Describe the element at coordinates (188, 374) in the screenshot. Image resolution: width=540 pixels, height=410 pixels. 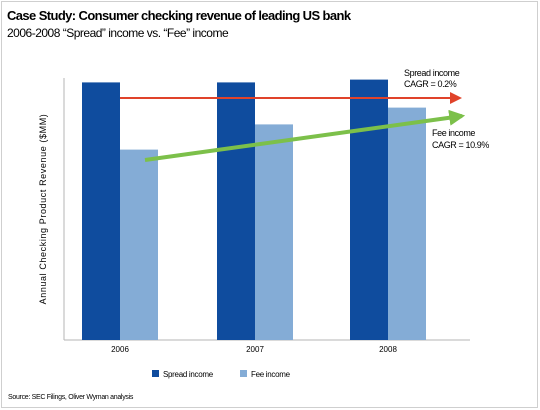
I see `legend-label-spread: Spread income` at that location.